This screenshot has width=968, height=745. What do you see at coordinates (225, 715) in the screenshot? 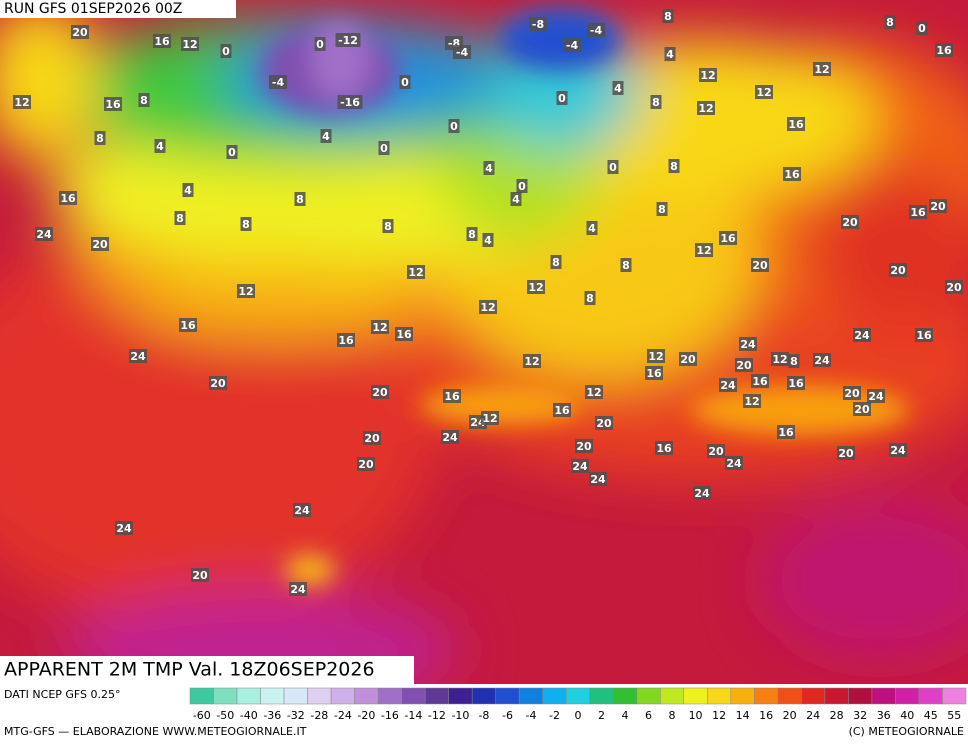
I see `scale-label: -50` at bounding box center [225, 715].